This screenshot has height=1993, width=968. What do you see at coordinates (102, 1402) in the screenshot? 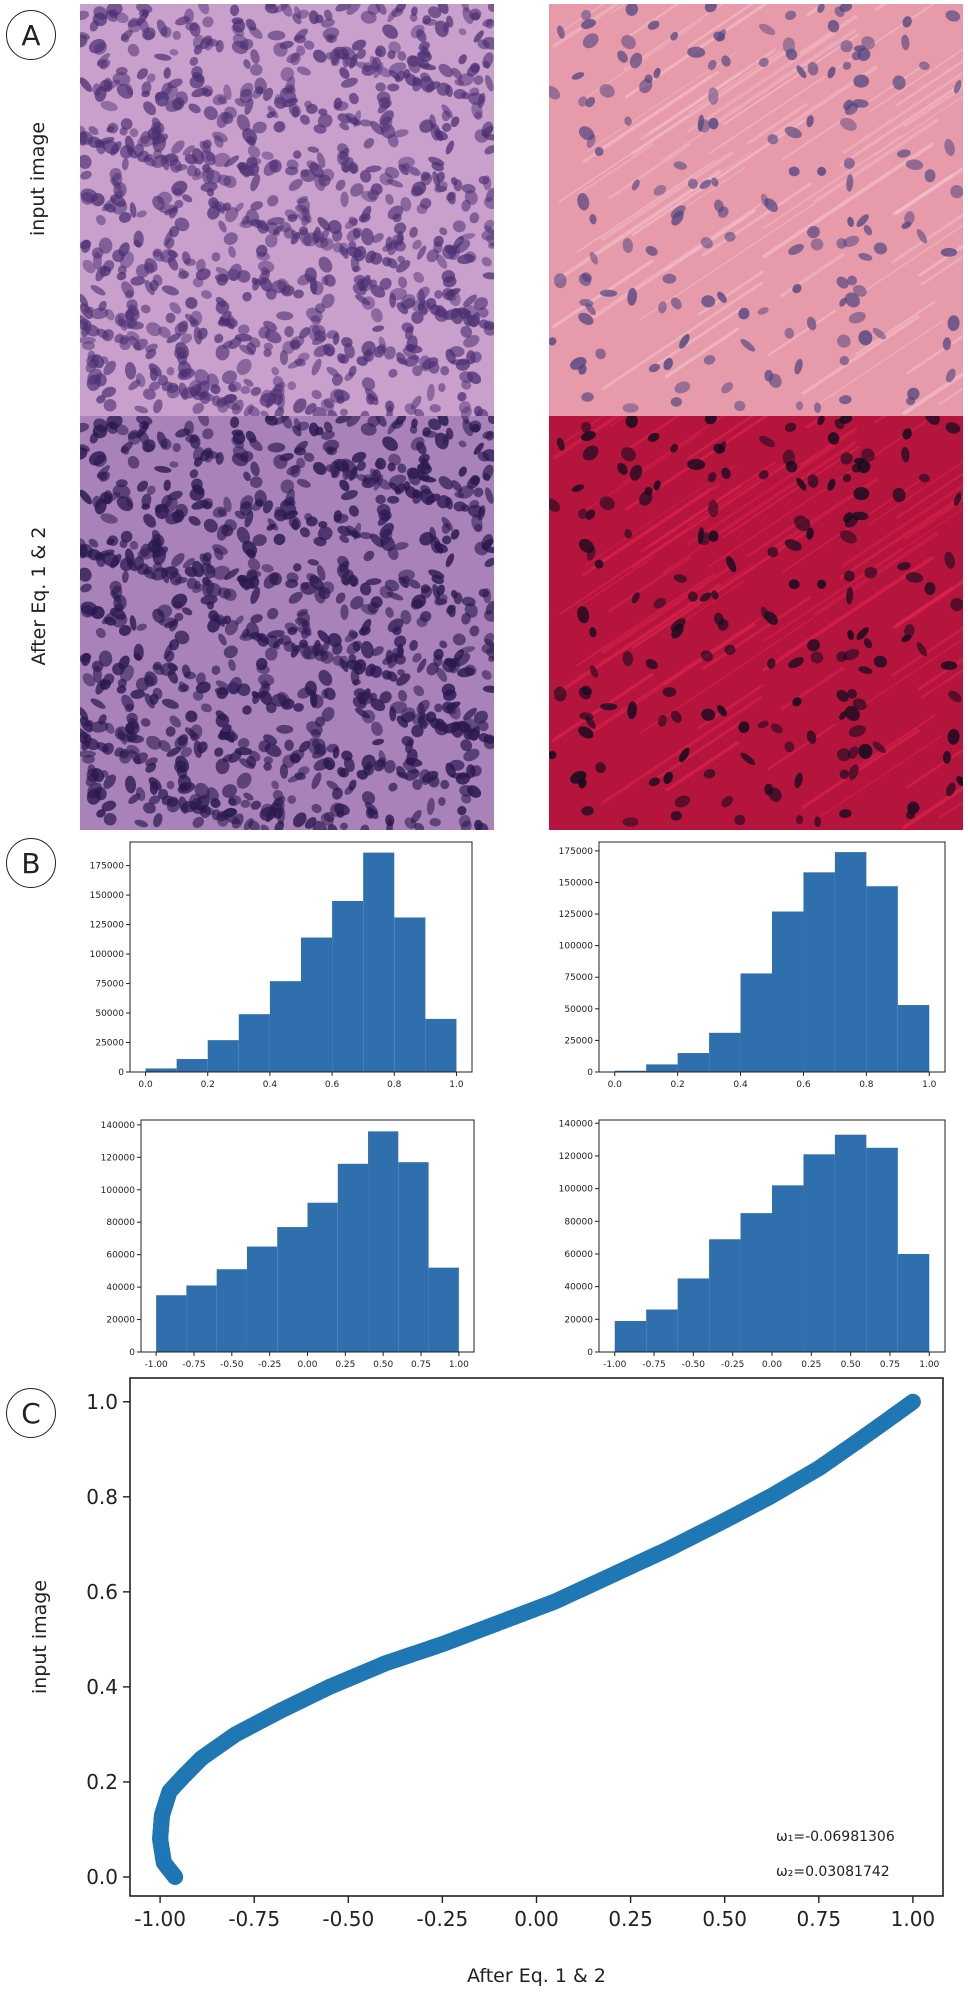
I see `y-tick-label: 1.0` at bounding box center [102, 1402].